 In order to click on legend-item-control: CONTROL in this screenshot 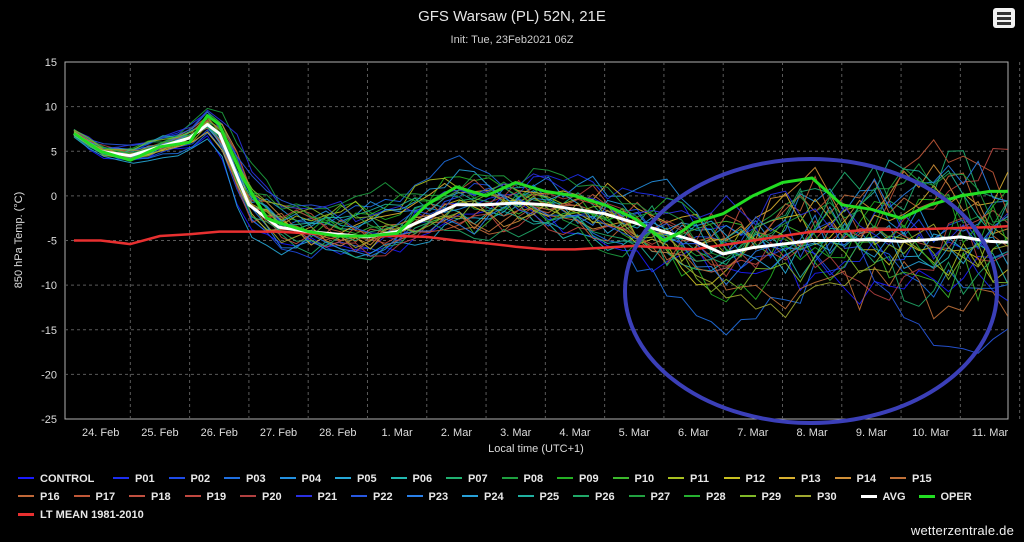, I will do `click(56, 479)`.